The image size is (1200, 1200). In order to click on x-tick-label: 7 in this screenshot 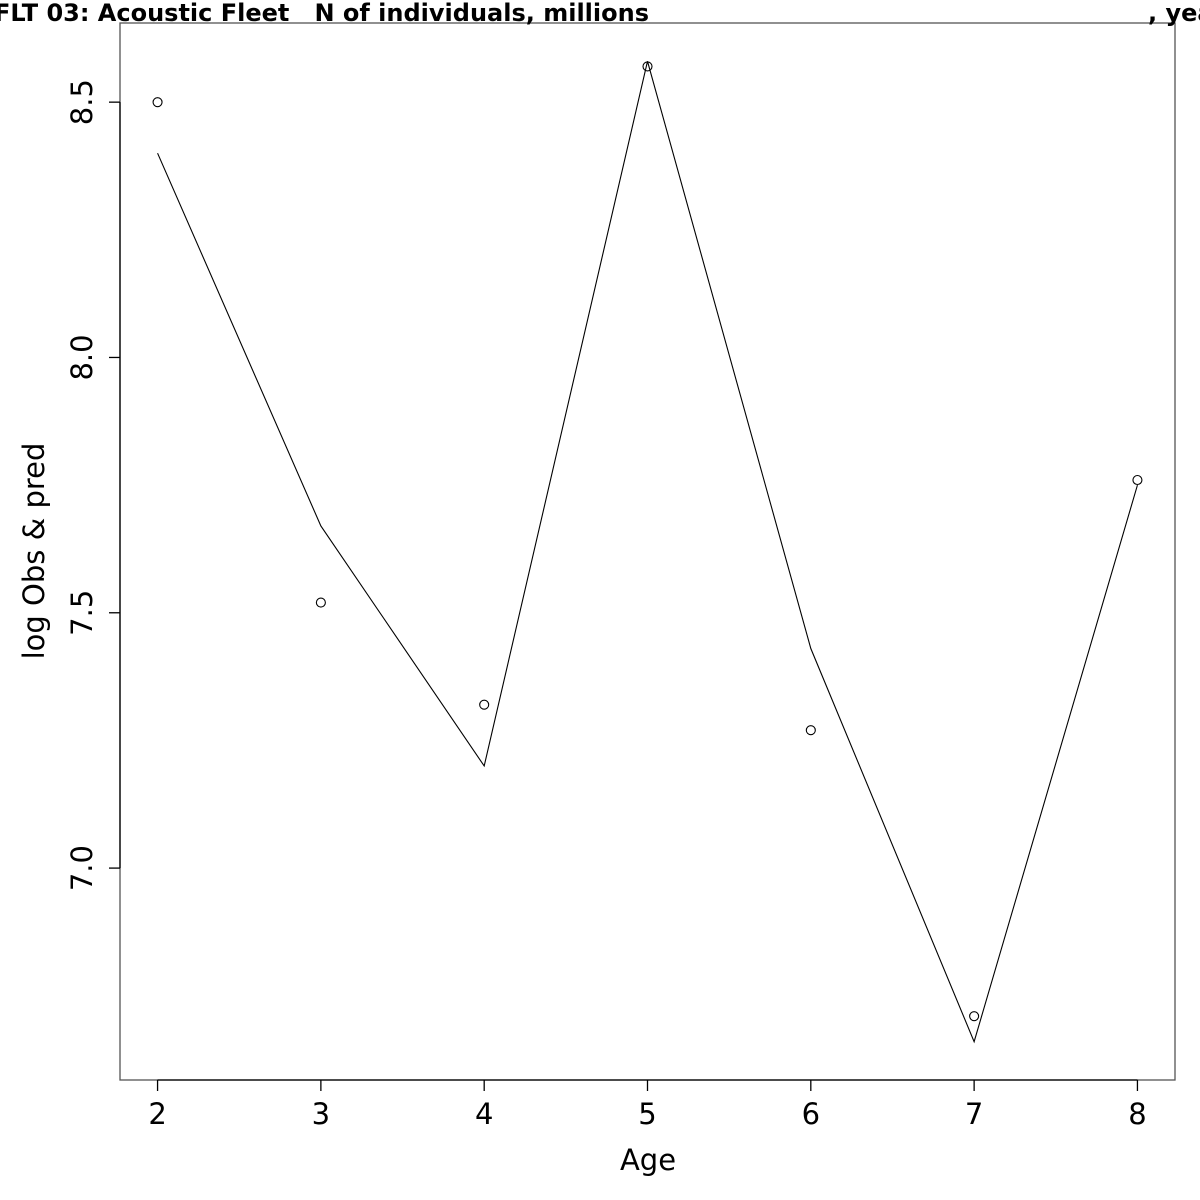, I will do `click(974, 1114)`.